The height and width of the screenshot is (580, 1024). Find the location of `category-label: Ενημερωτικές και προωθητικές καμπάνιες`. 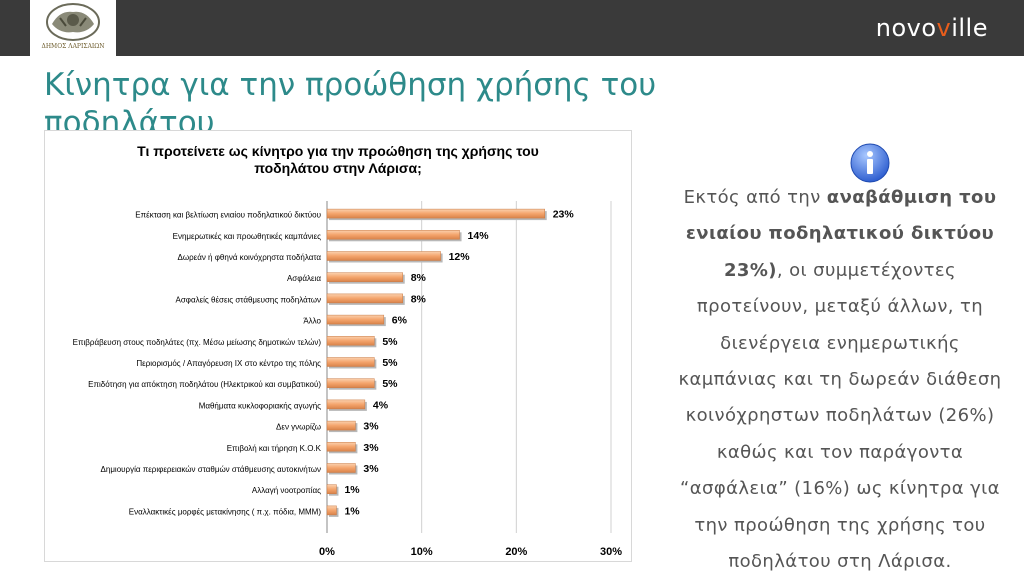

category-label: Ενημερωτικές και προωθητικές καμπάνιες is located at coordinates (247, 236).